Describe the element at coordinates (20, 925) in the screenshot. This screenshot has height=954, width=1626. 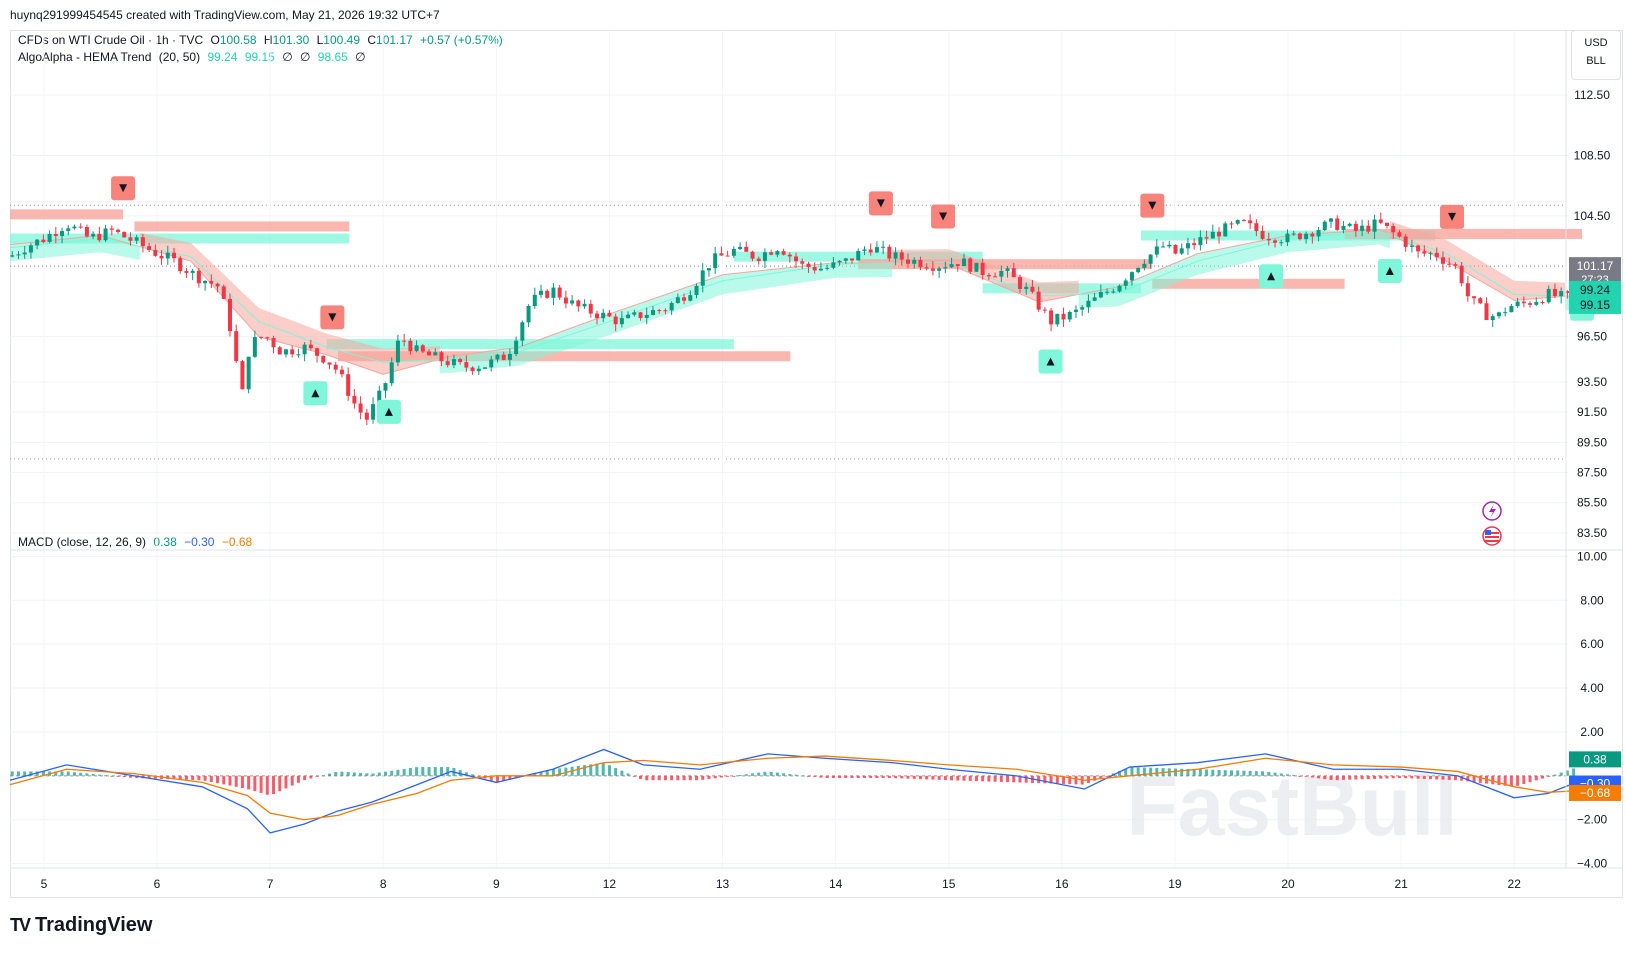
I see `tradingview-logo-mark: TV` at that location.